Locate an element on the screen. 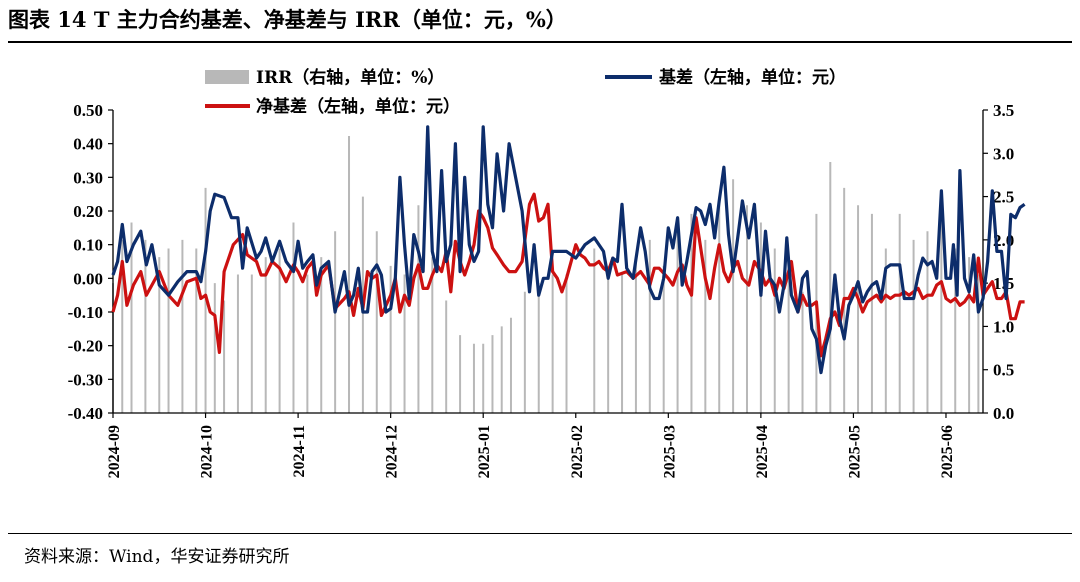  left-tick-label: 0.30 is located at coordinates (88, 177).